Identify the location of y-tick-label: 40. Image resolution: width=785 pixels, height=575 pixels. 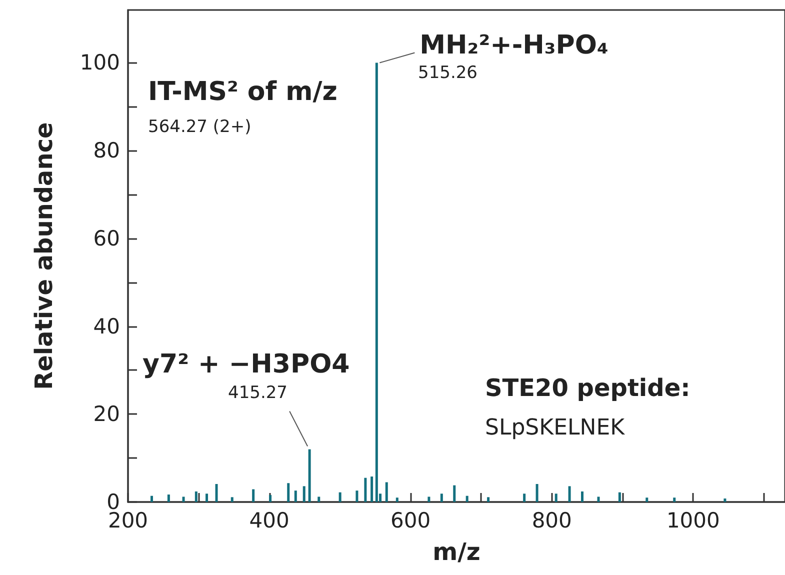
(106, 326).